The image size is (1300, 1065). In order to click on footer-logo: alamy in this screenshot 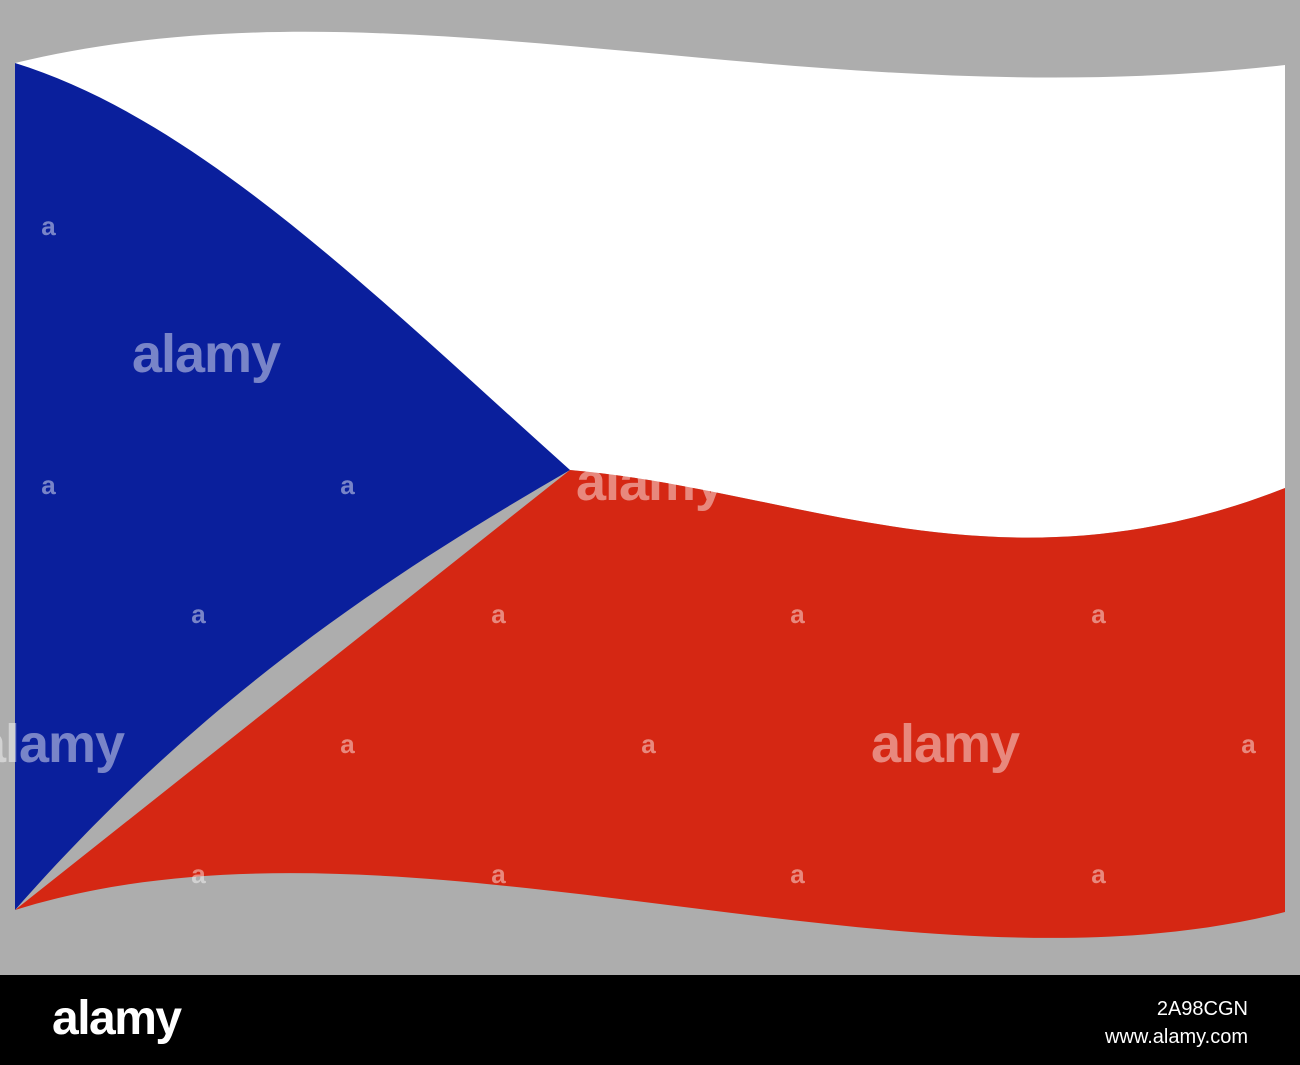, I will do `click(117, 1018)`.